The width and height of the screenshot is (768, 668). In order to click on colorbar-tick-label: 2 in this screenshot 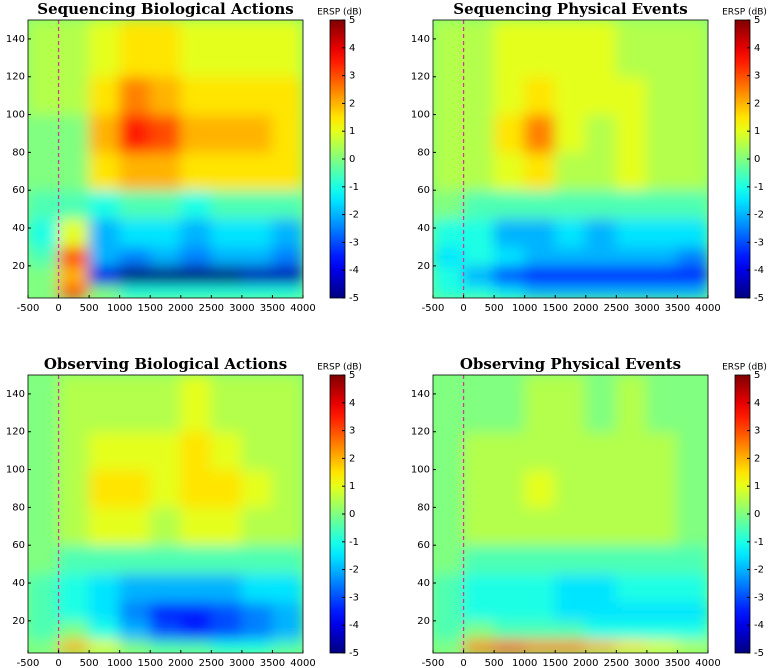, I will do `click(757, 103)`.